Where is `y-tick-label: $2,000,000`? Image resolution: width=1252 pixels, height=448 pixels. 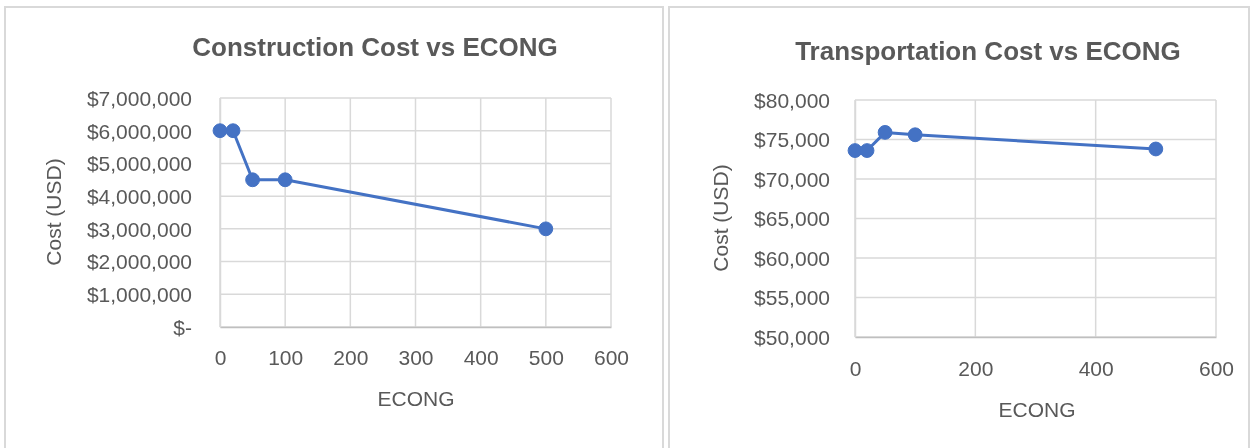
y-tick-label: $2,000,000 is located at coordinates (139, 262).